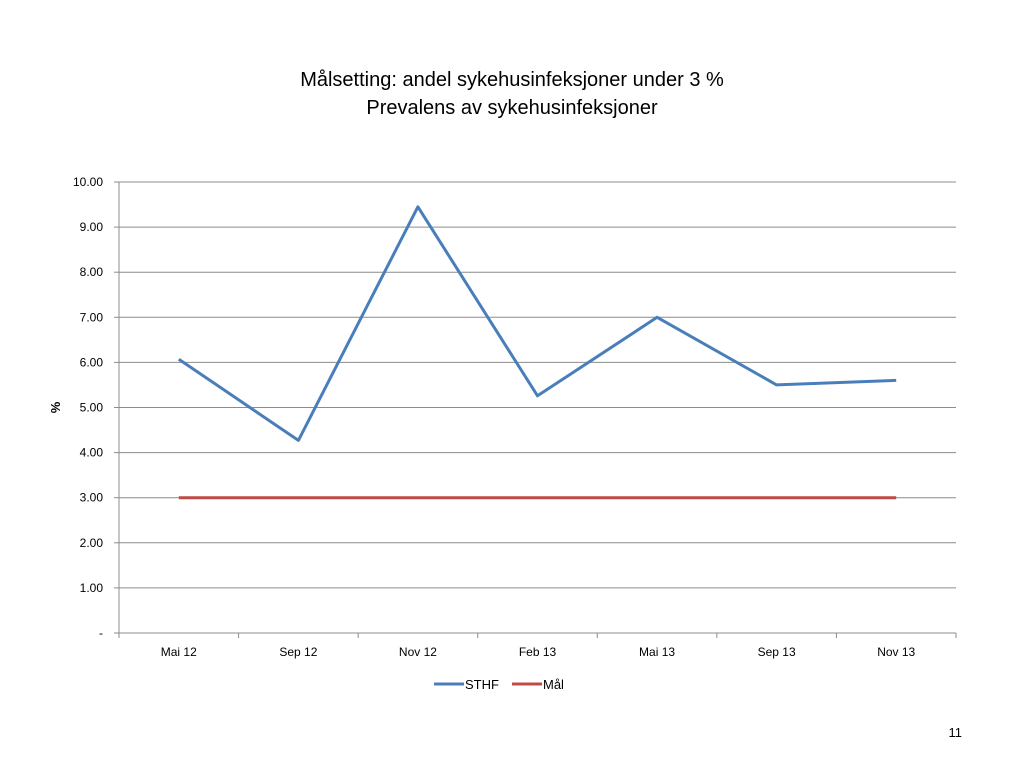 This screenshot has height=768, width=1024. What do you see at coordinates (179, 652) in the screenshot?
I see `x-tick-label: Mai 12` at bounding box center [179, 652].